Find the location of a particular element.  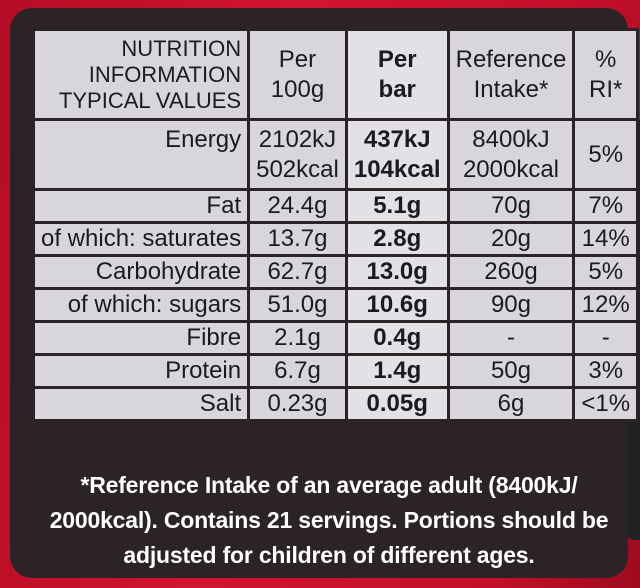

sugars-per-bar: 10.6g is located at coordinates (397, 305).